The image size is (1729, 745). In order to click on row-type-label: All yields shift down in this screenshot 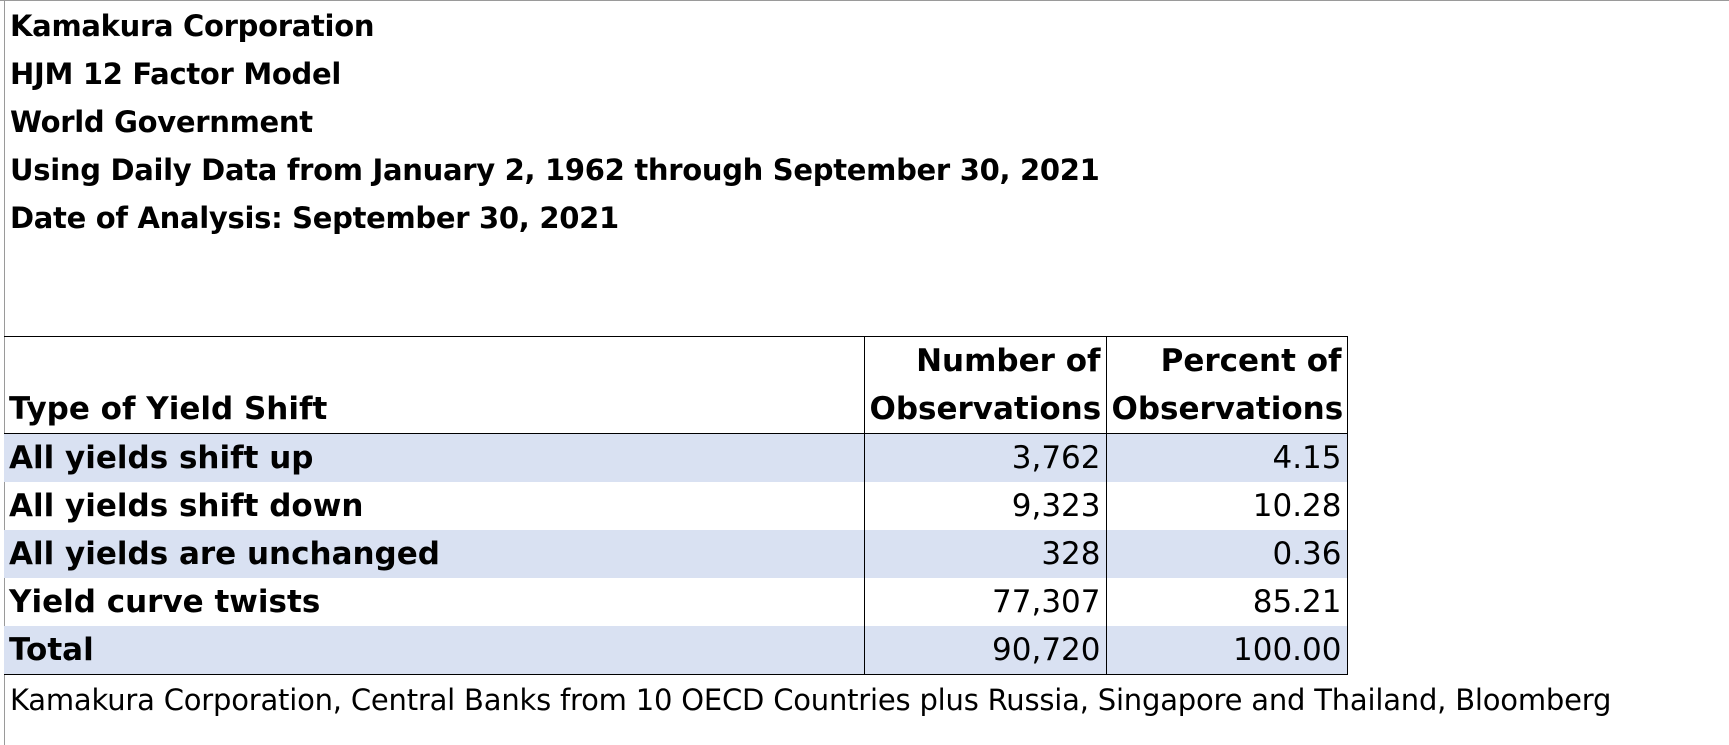, I will do `click(186, 506)`.